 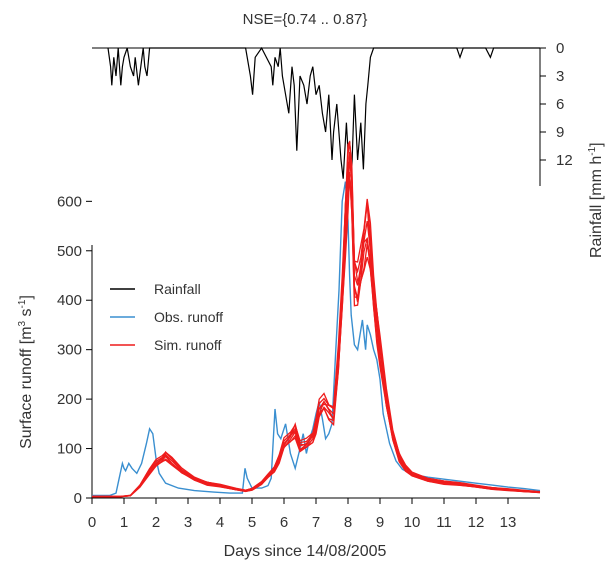 I want to click on y-tick-label: 500, so click(x=69, y=251).